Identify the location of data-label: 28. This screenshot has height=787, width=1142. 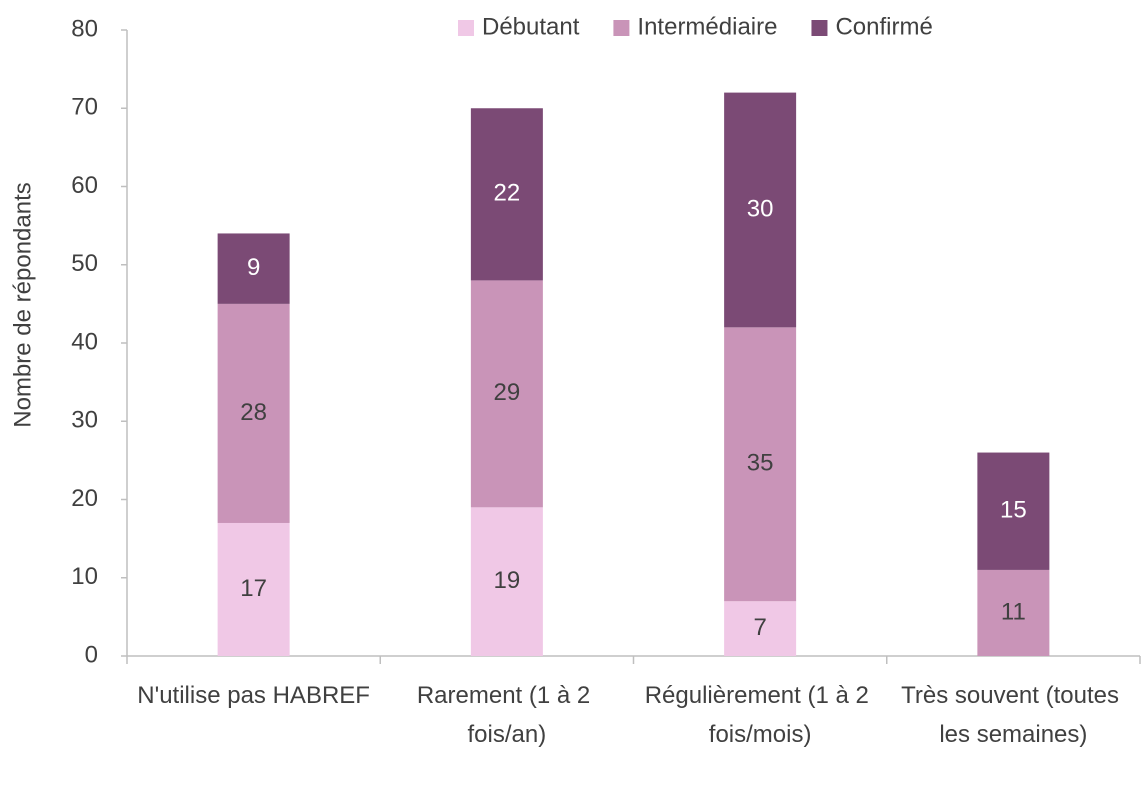
(253, 412).